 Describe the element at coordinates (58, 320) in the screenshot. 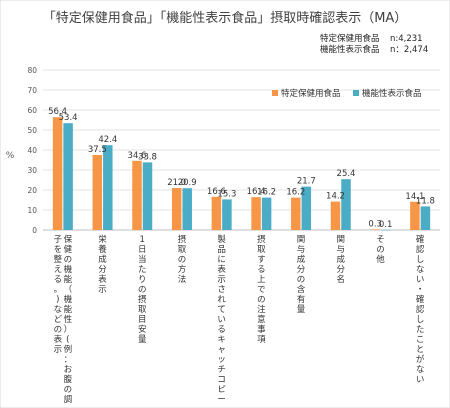

I see `category-glyph: ど` at that location.